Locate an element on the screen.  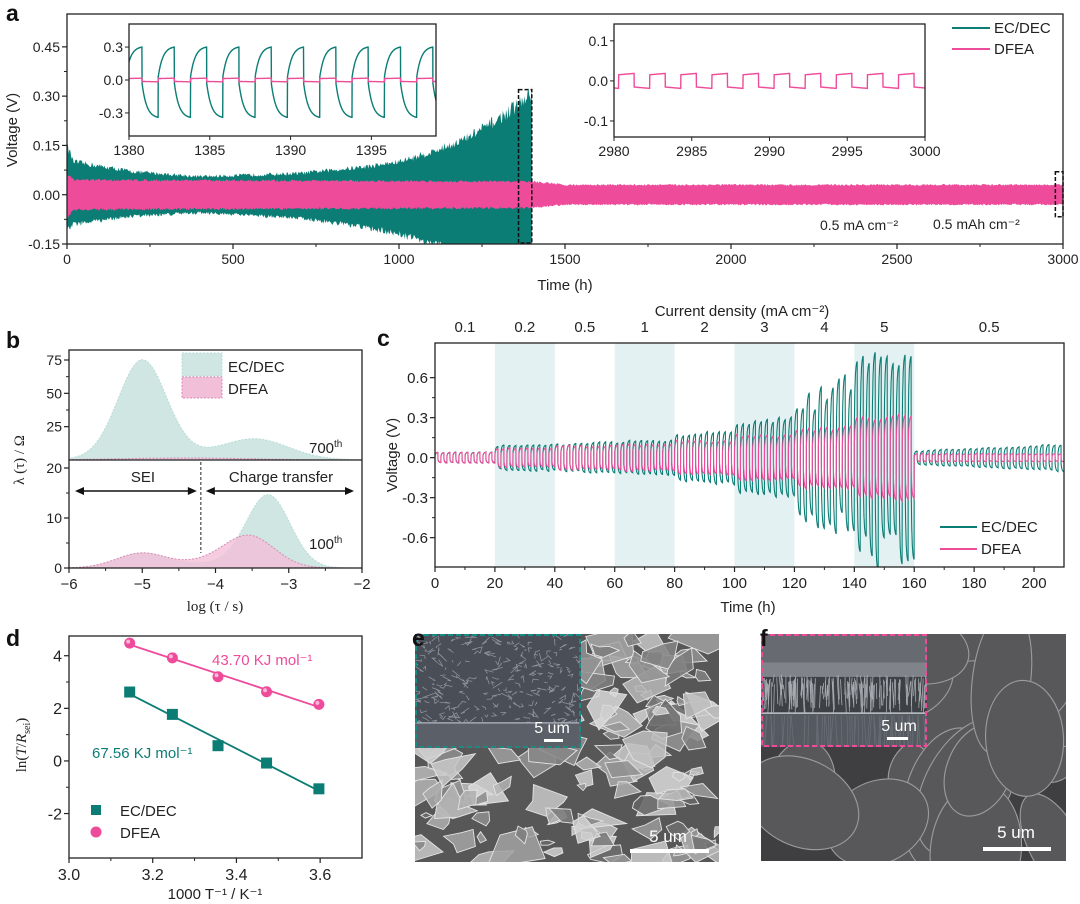
x-tick-label: 180 is located at coordinates (974, 583).